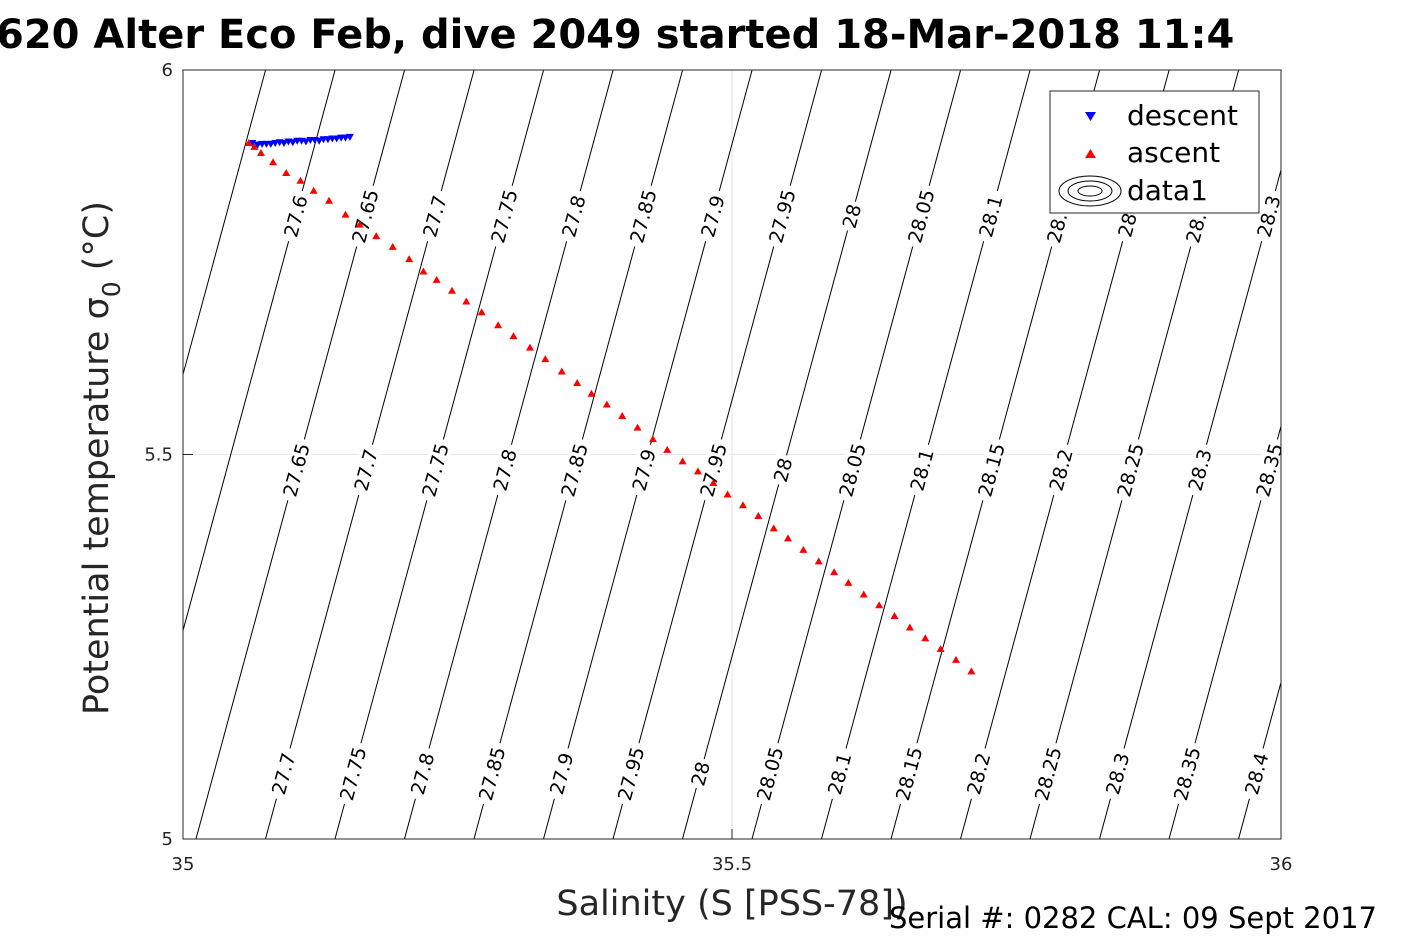 The width and height of the screenshot is (1417, 945). Describe the element at coordinates (111, 289) in the screenshot. I see `y-axis-label-subscript: 0` at that location.